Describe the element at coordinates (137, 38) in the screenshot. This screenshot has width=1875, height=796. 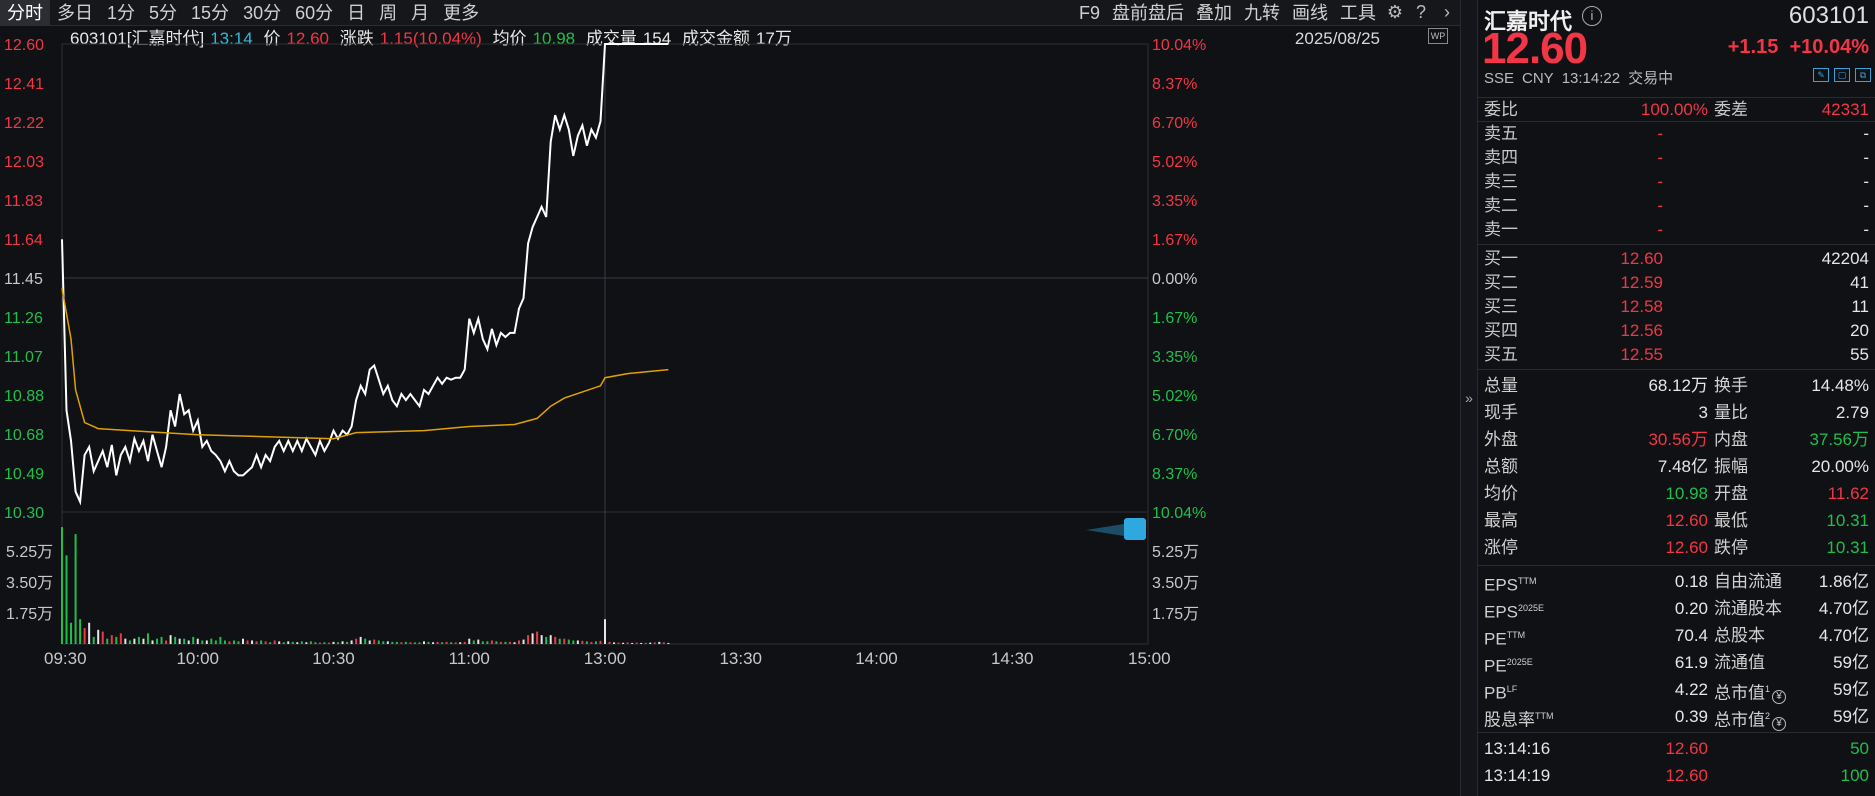
I see `code-name: 603101[汇嘉时代]` at that location.